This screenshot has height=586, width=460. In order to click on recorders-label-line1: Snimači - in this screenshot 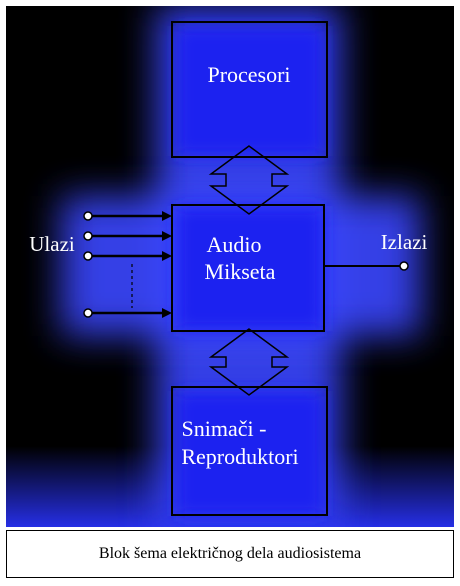, I will do `click(224, 428)`.